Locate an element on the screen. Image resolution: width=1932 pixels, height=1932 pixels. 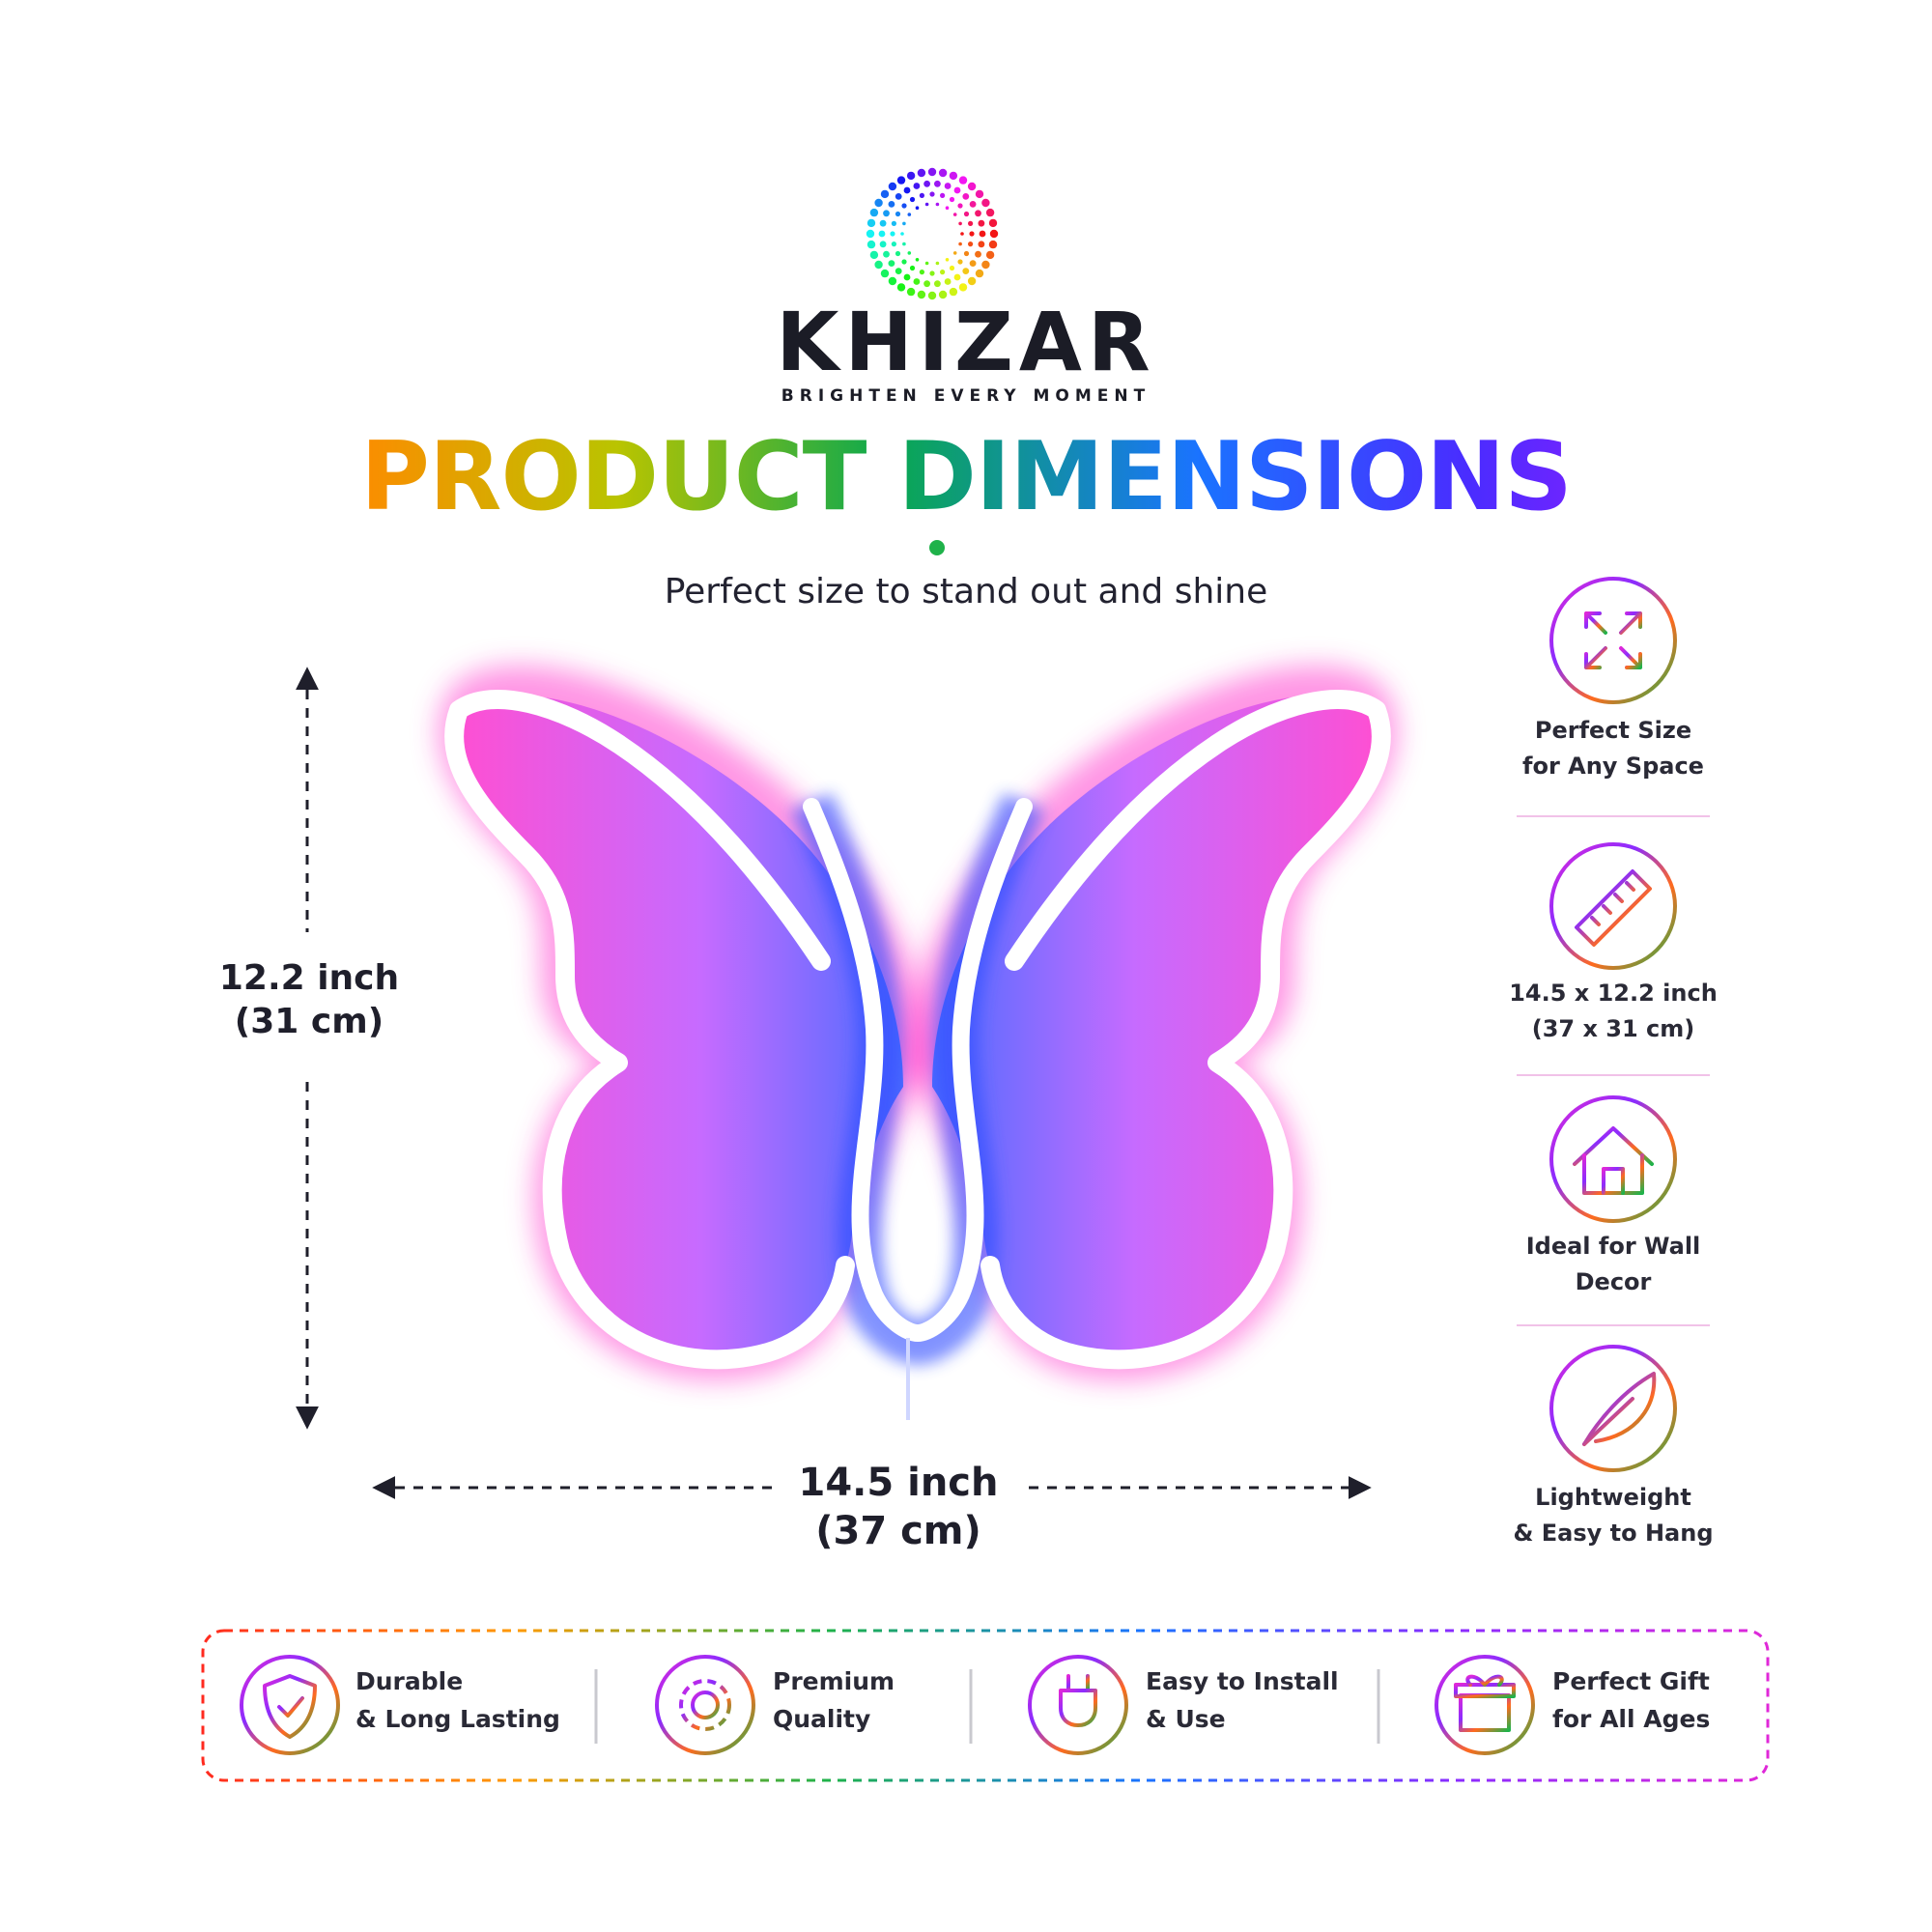
plug-icon is located at coordinates (1078, 1707).